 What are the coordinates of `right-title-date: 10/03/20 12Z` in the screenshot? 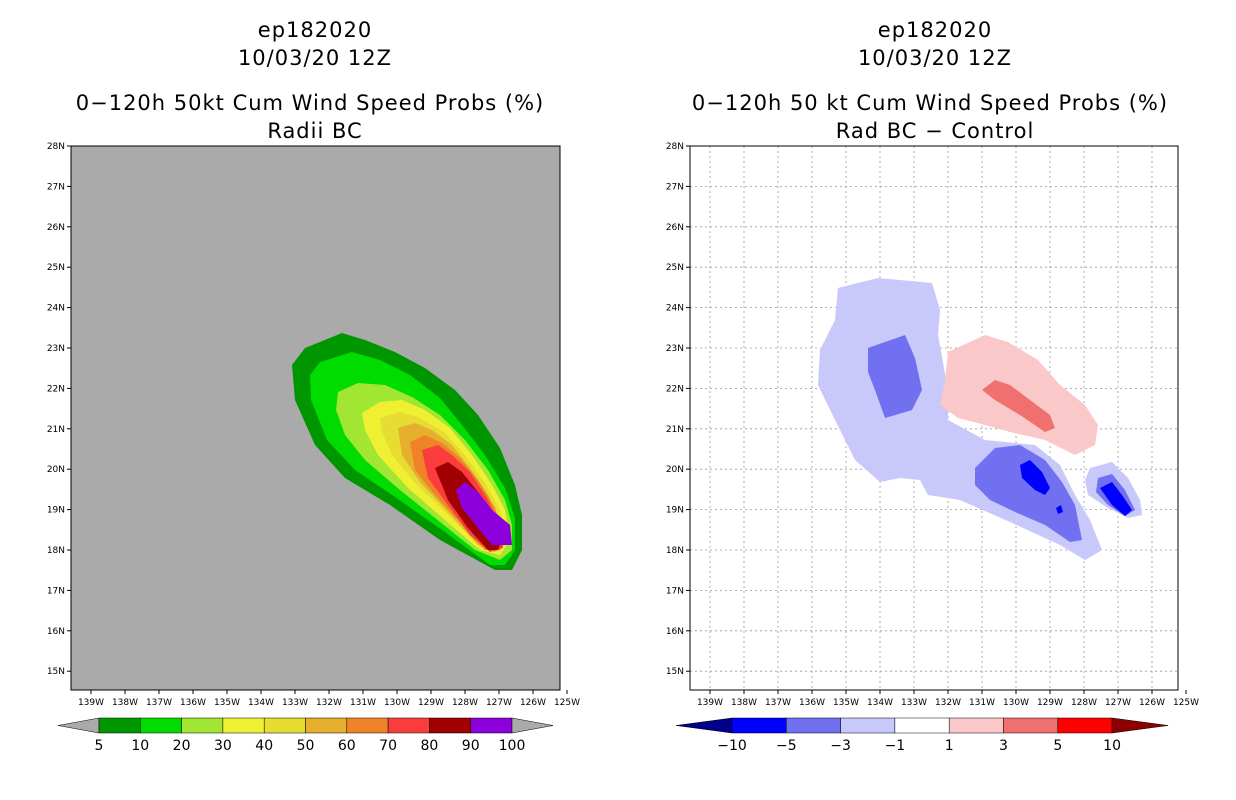 It's located at (935, 58).